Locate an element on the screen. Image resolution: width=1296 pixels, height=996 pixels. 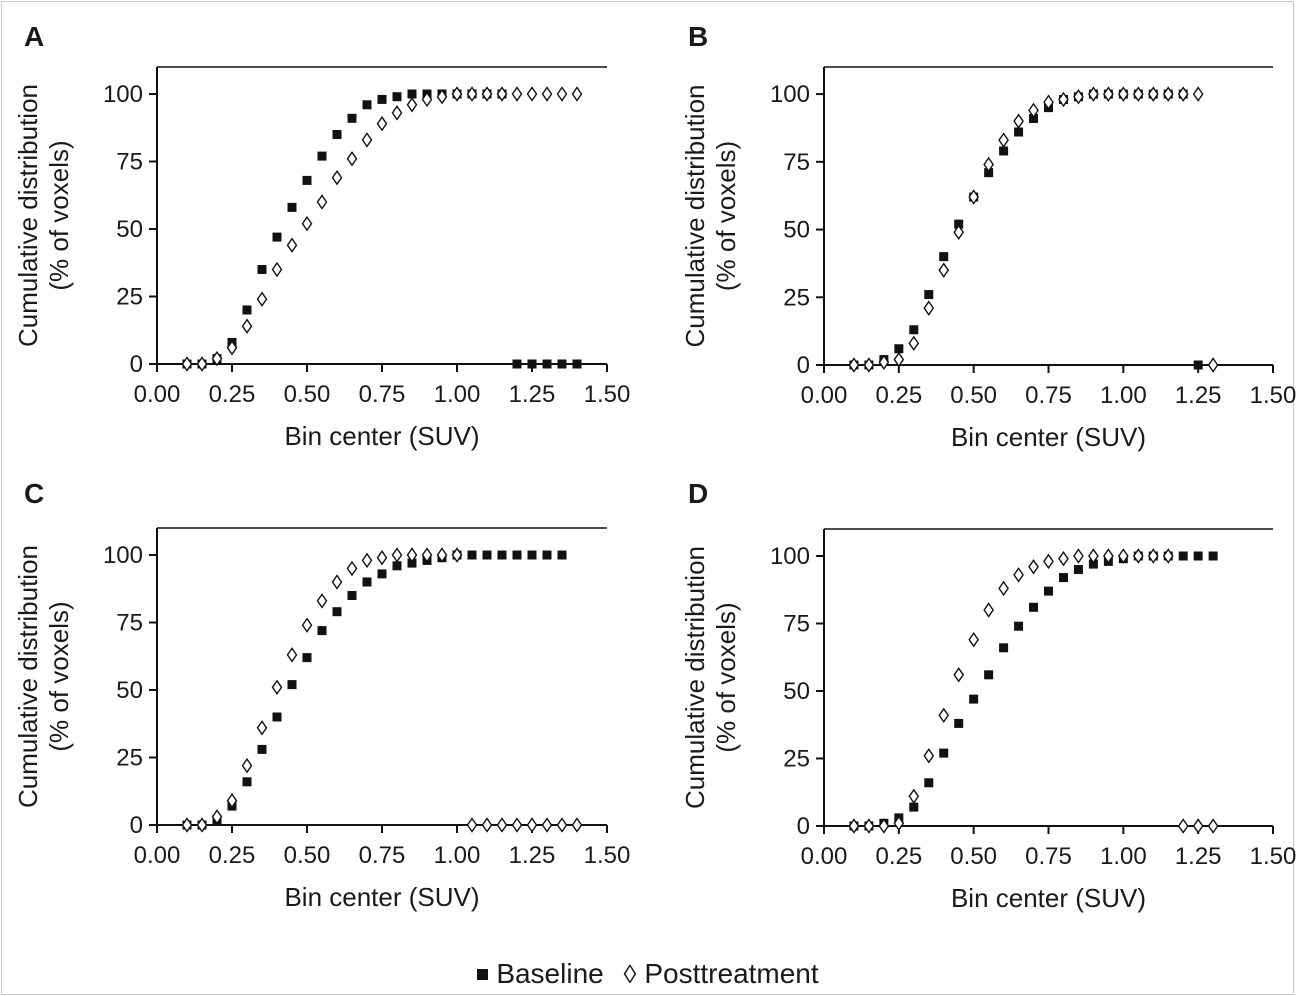
panel-letter: A is located at coordinates (34, 36).